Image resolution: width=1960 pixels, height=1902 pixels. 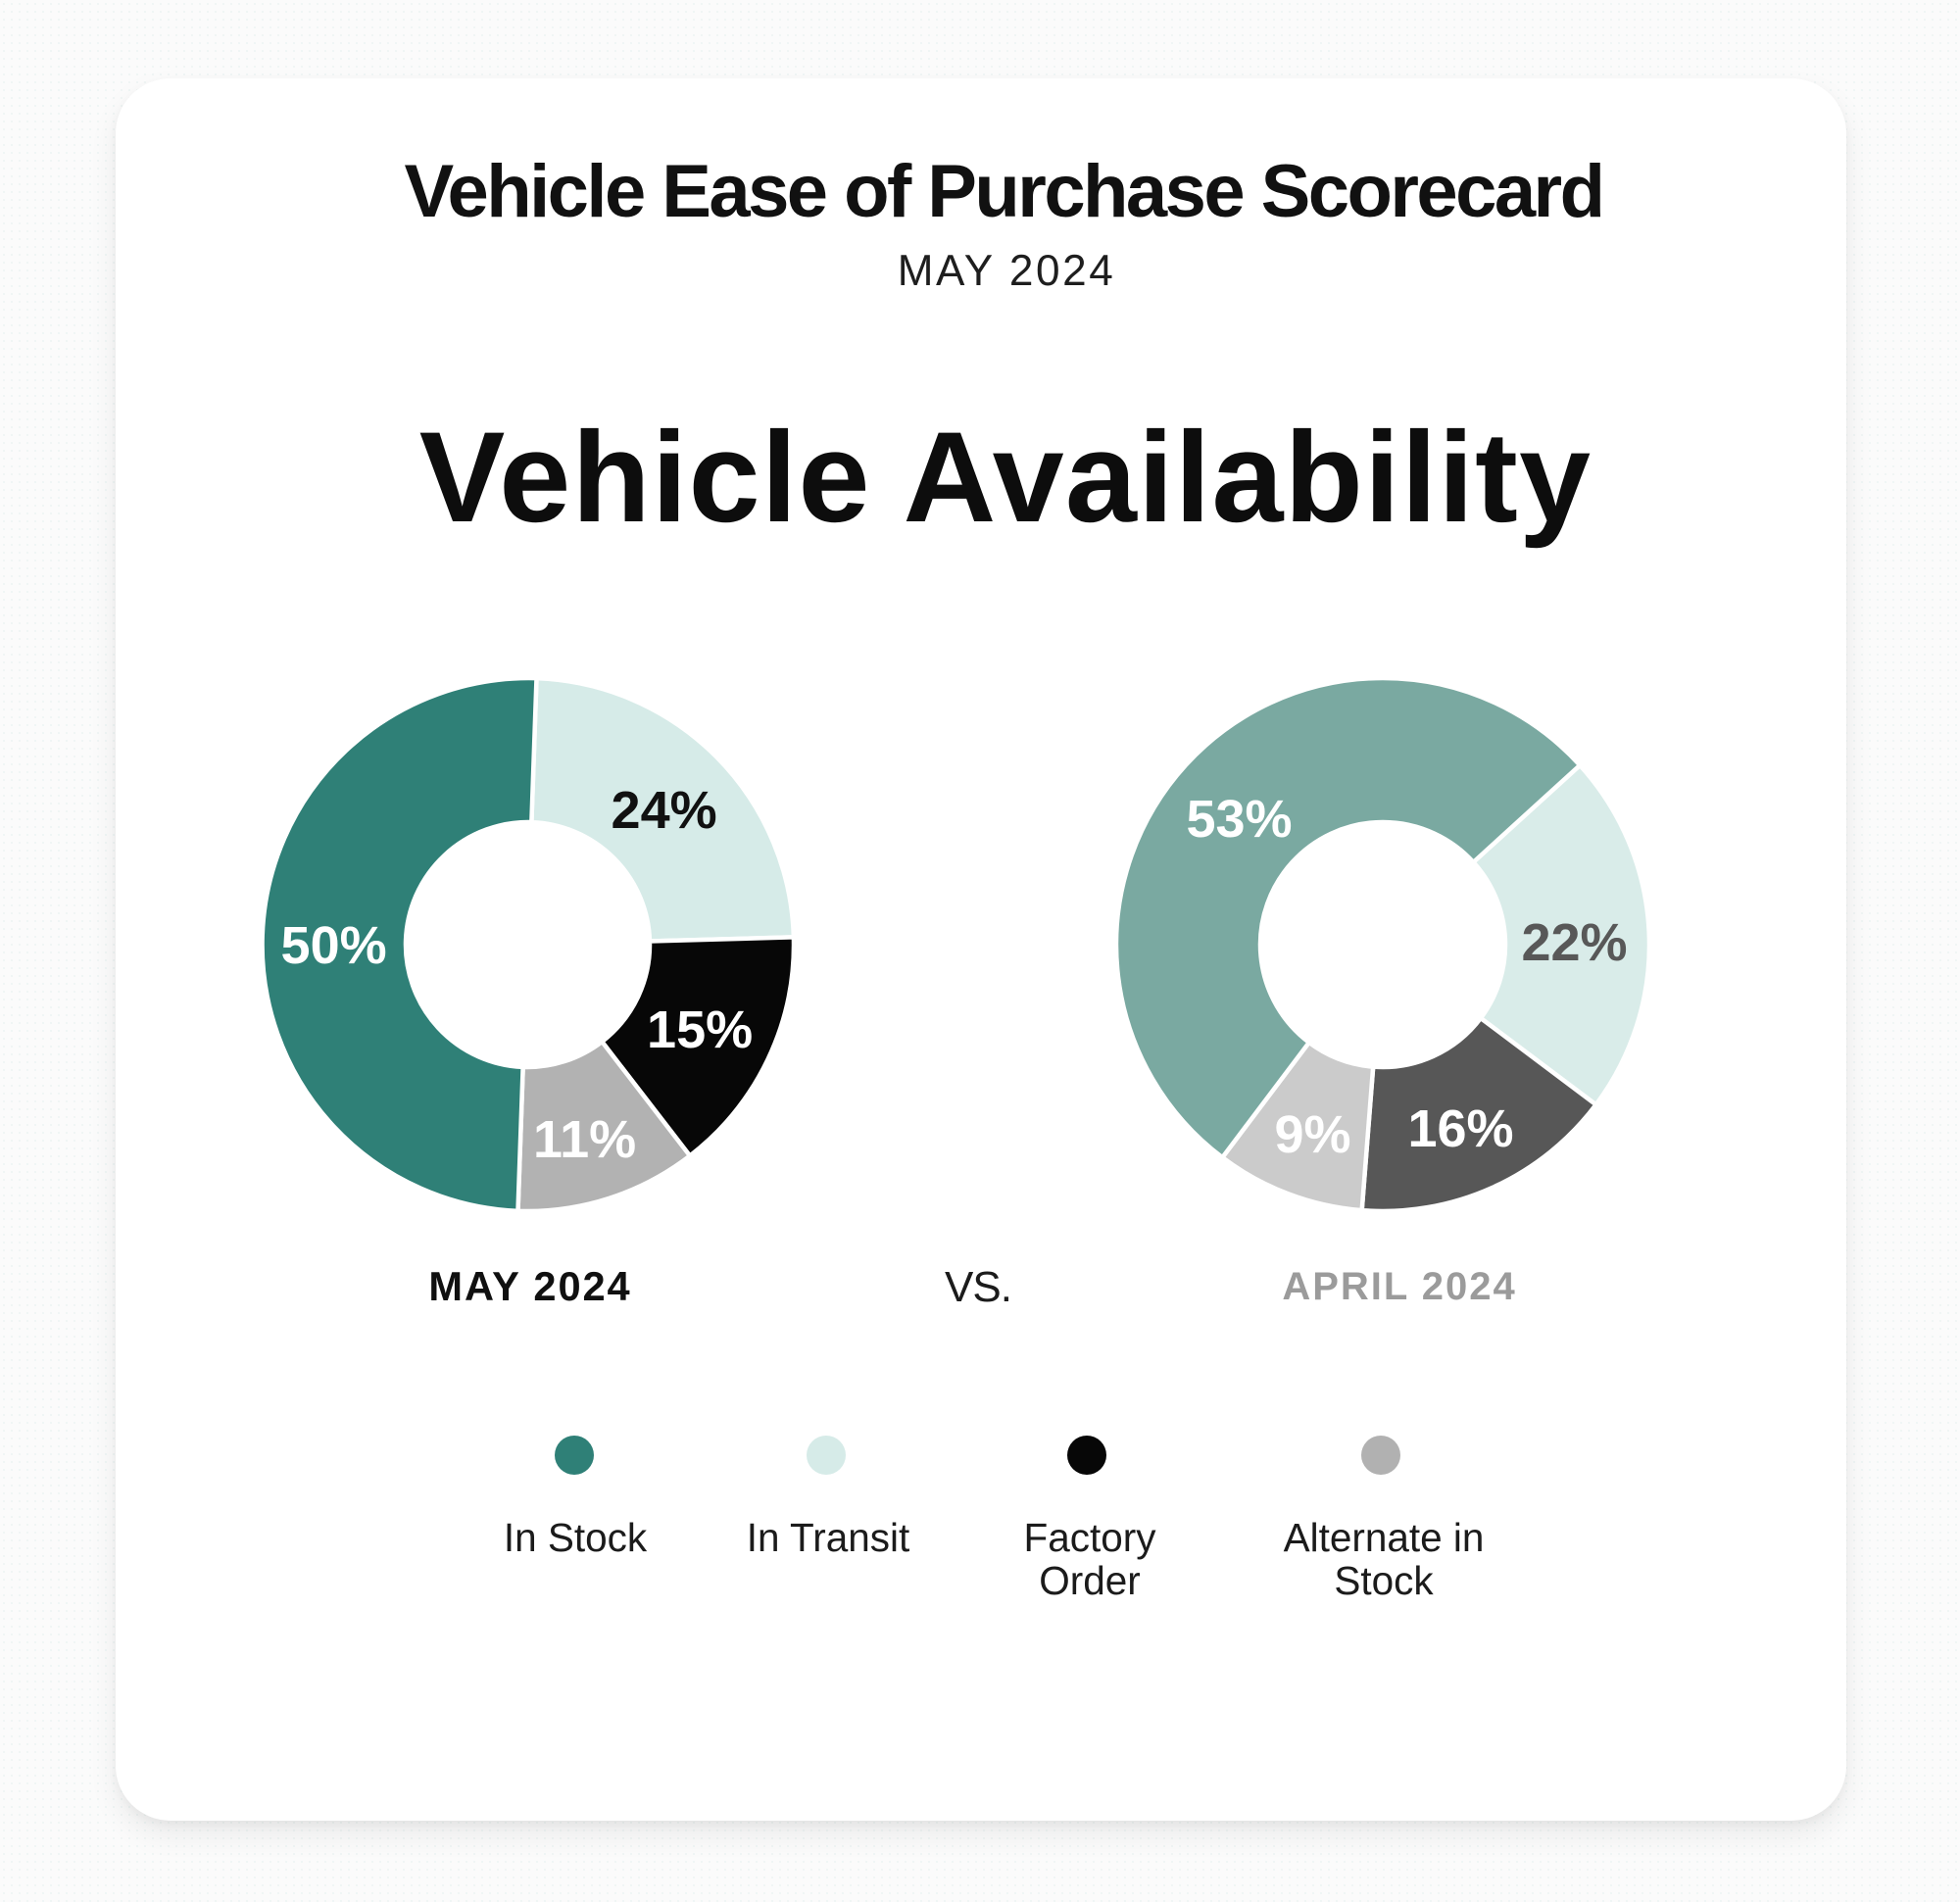 I want to click on svg-text: 16%, so click(x=1460, y=1127).